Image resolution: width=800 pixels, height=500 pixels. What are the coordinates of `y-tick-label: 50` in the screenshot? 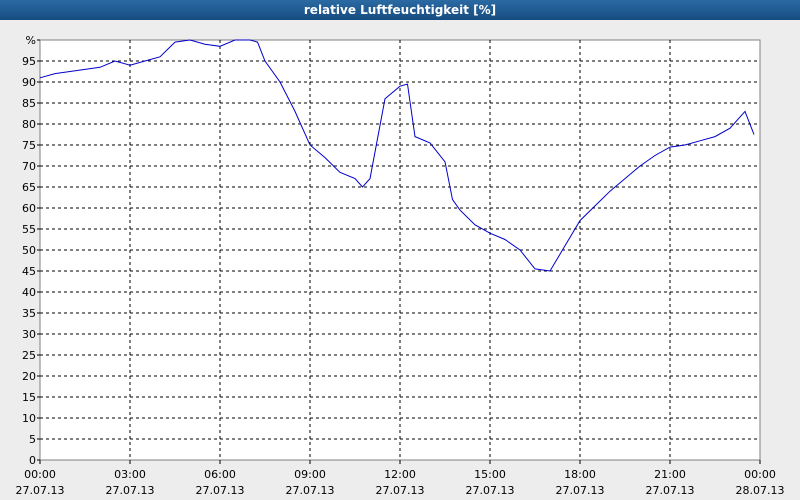 It's located at (29, 250).